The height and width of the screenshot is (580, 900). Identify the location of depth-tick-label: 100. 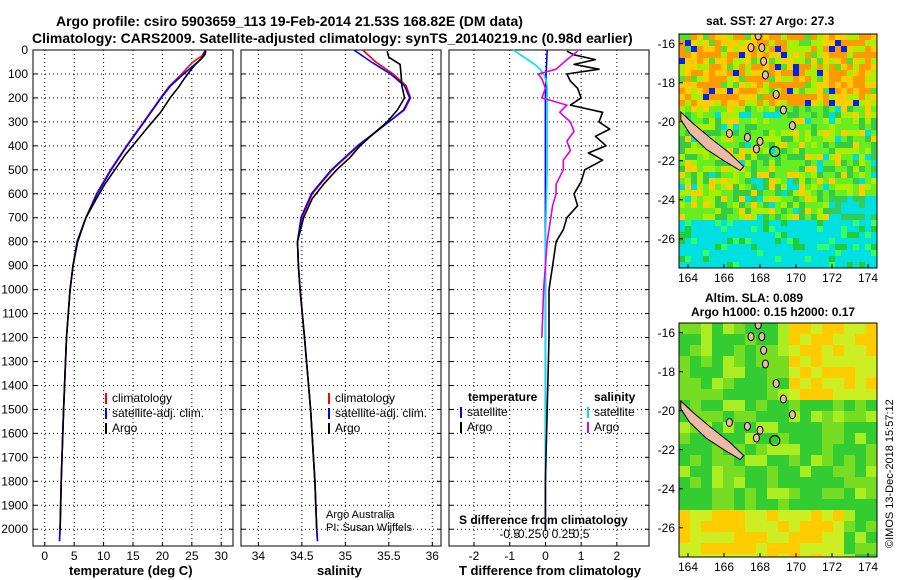
(18, 74).